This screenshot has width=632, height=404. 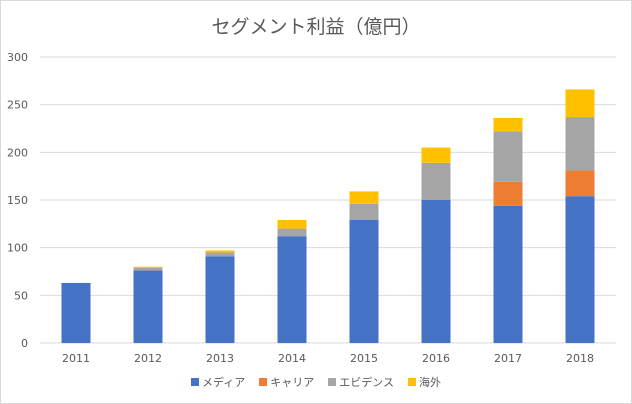 I want to click on chart-title: セグメント利益（億円）, so click(x=316, y=27).